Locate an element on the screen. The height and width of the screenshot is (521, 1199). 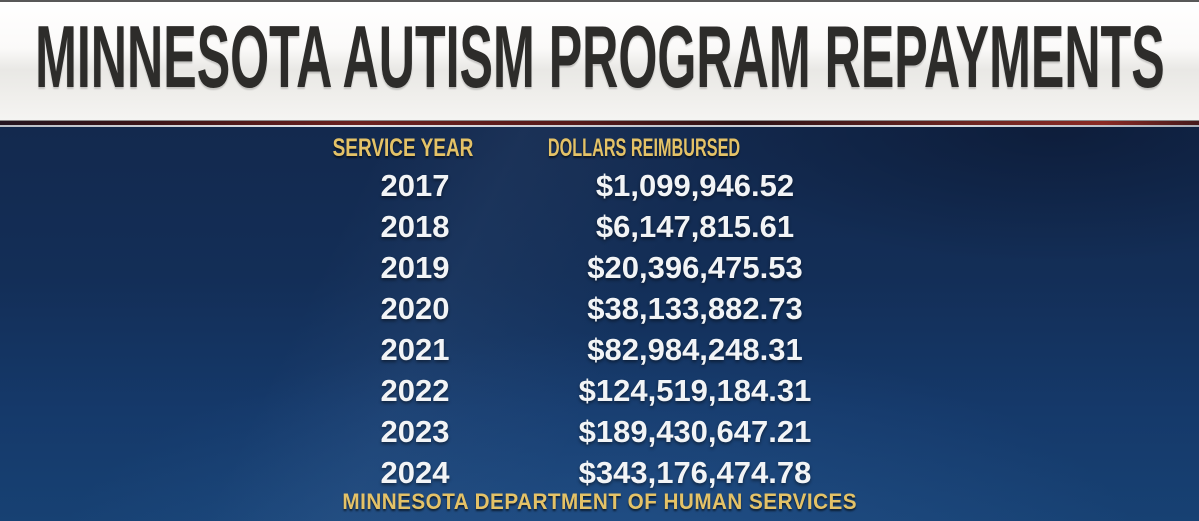
table-row: 2023 $189,430,647.21 is located at coordinates (599, 431).